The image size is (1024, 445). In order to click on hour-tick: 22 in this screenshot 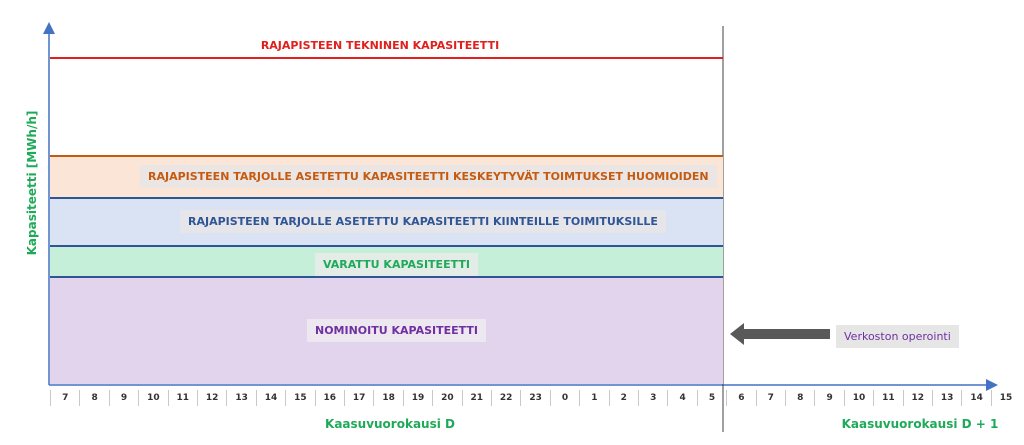, I will do `click(505, 398)`.